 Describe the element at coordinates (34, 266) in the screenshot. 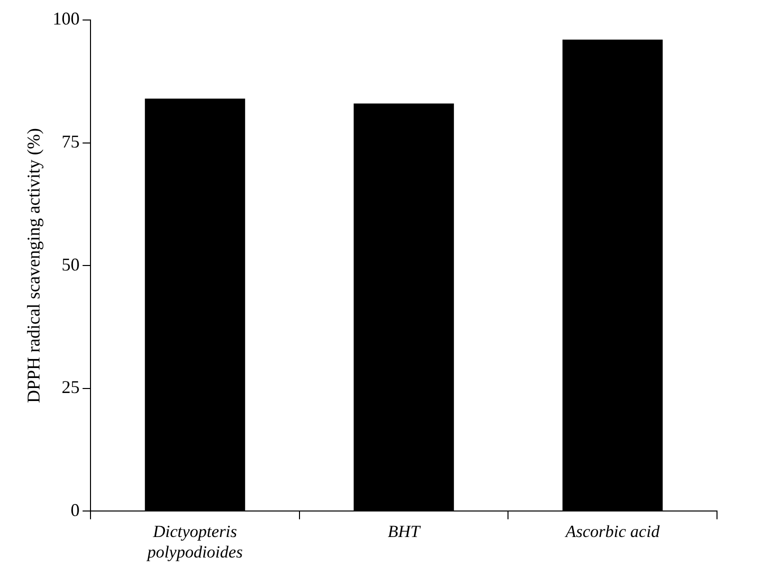

I see `y-axis-title: DPPH radical scavenging activity (%)` at that location.